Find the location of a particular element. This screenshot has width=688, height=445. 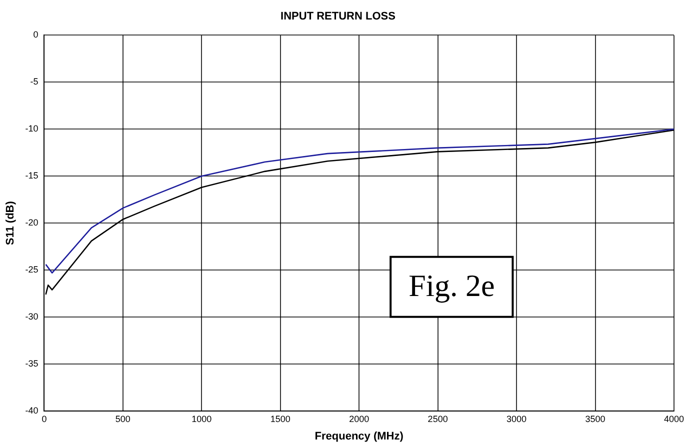

x-tick-label: 1000 is located at coordinates (202, 419).